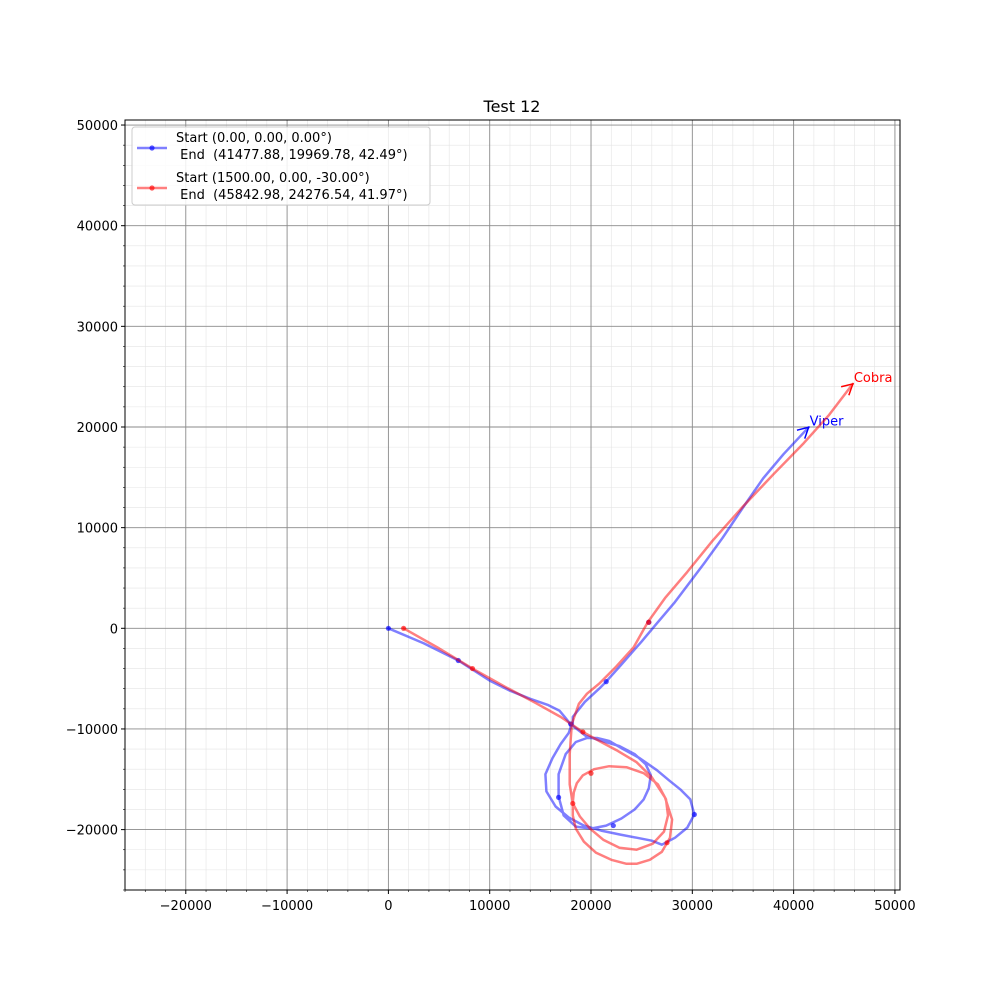 The height and width of the screenshot is (1000, 1000). What do you see at coordinates (92, 730) in the screenshot?
I see `y-tick-label: −10000` at bounding box center [92, 730].